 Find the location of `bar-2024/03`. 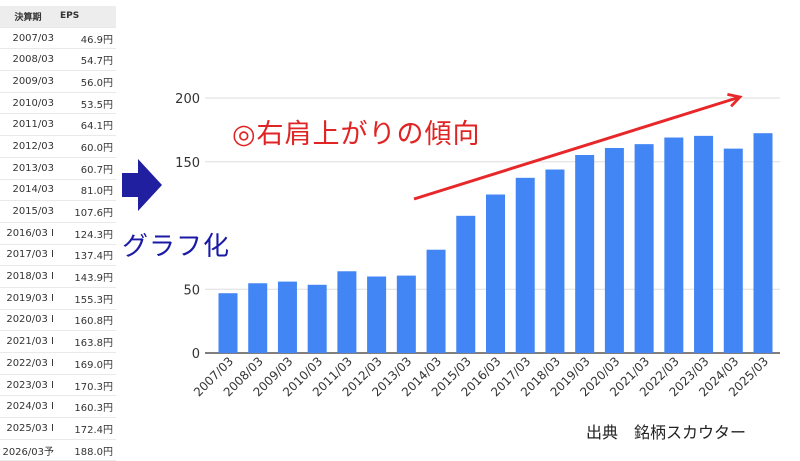

bar-2024/03 is located at coordinates (733, 250).